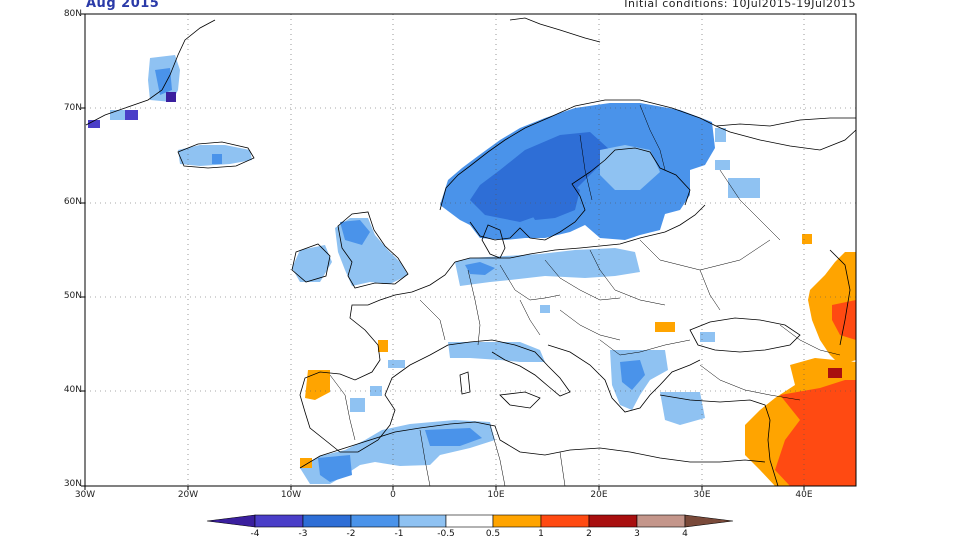  Describe the element at coordinates (685, 534) in the screenshot. I see `colorbar-label: 4` at that location.